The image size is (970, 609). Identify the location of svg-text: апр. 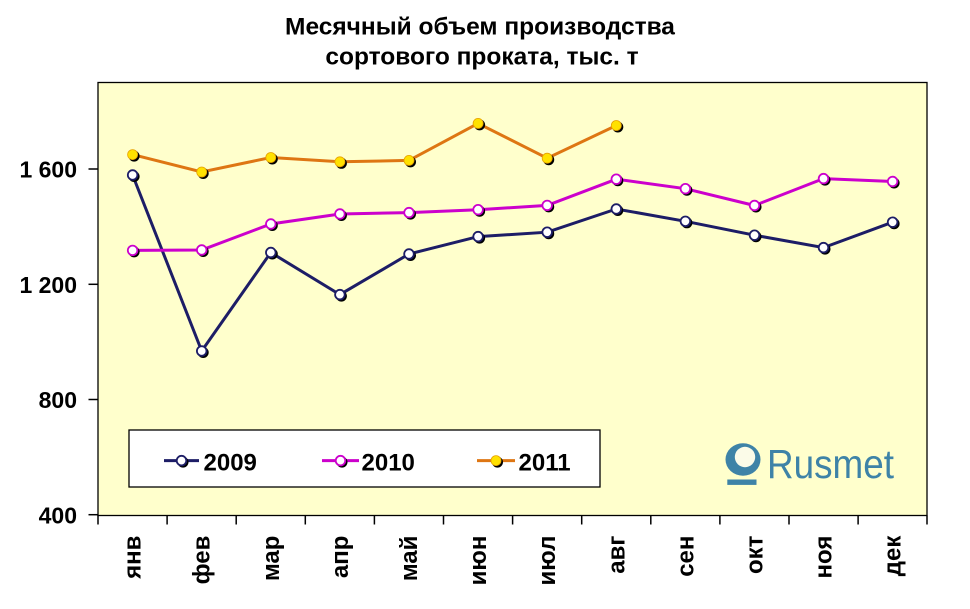
(340, 557).